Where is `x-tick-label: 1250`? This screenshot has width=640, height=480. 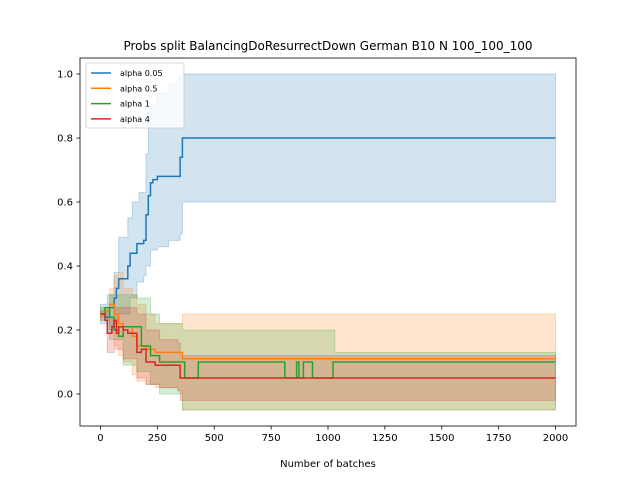
x-tick-label: 1250 is located at coordinates (384, 438).